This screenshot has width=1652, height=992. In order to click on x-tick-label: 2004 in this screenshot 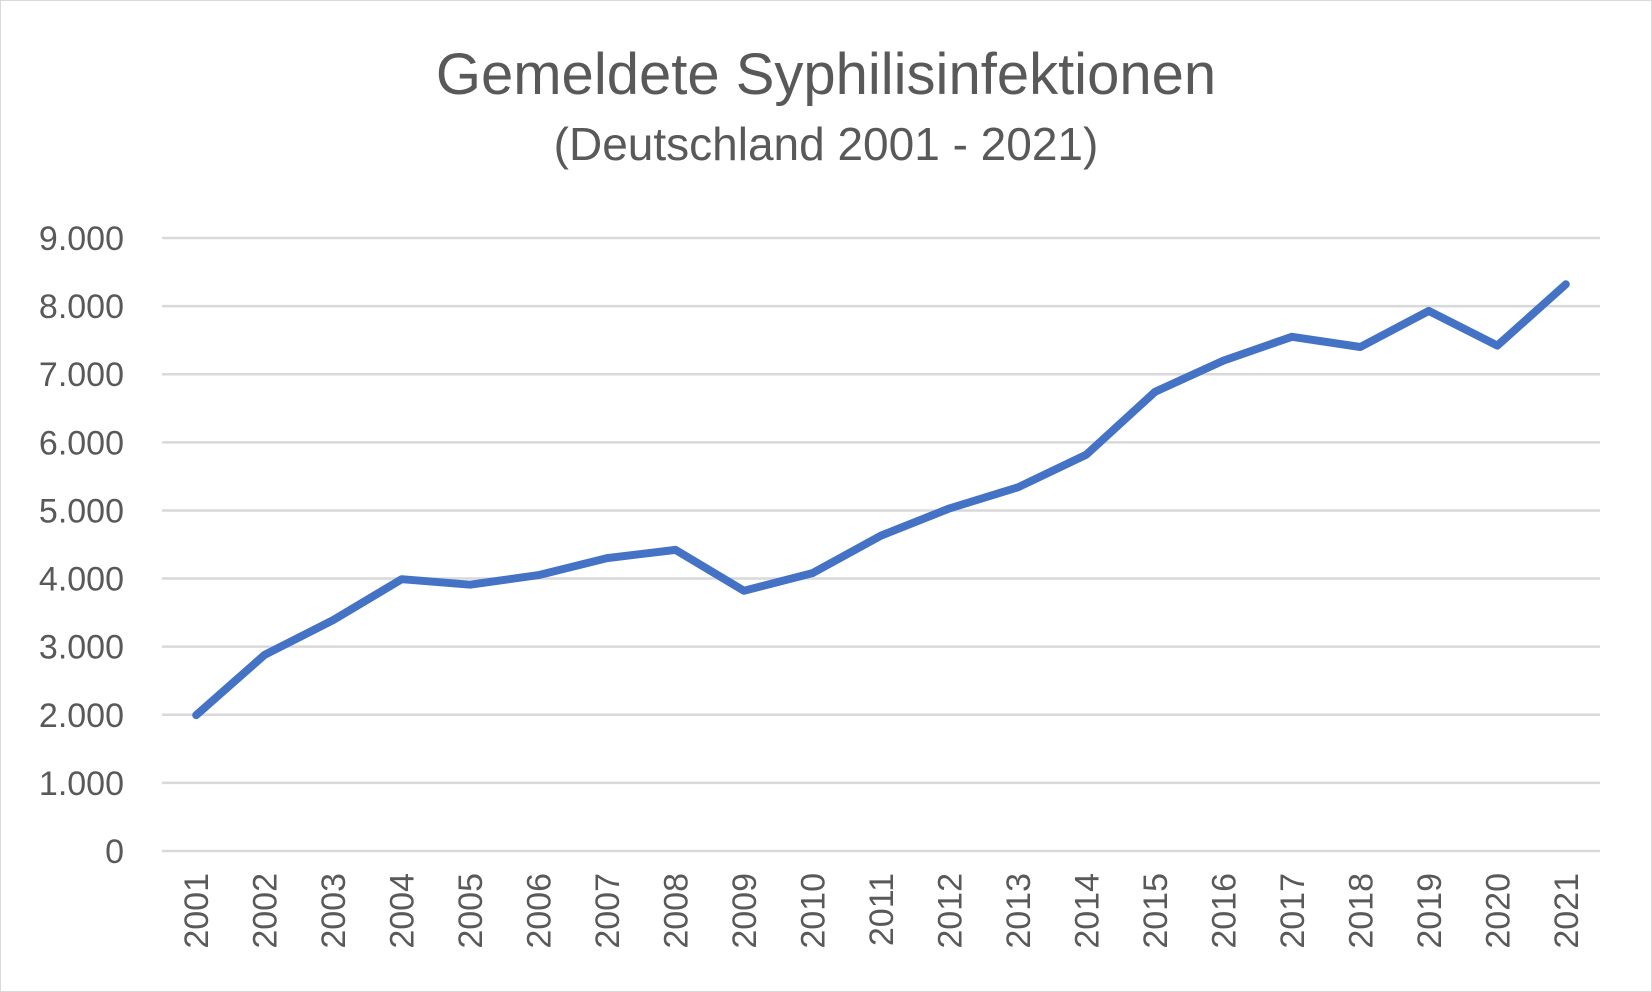, I will do `click(403, 911)`.